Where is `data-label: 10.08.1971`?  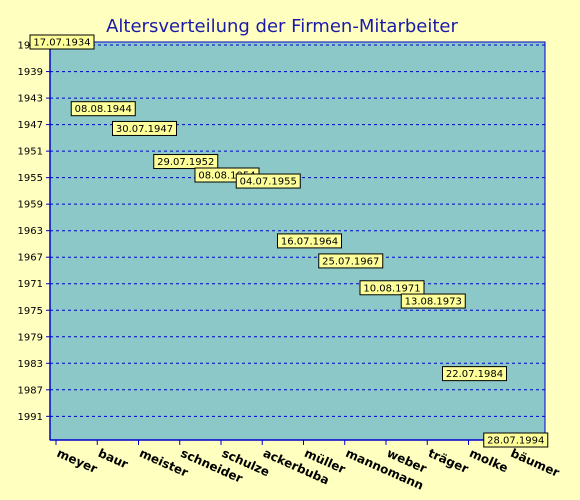 data-label: 10.08.1971 is located at coordinates (392, 288).